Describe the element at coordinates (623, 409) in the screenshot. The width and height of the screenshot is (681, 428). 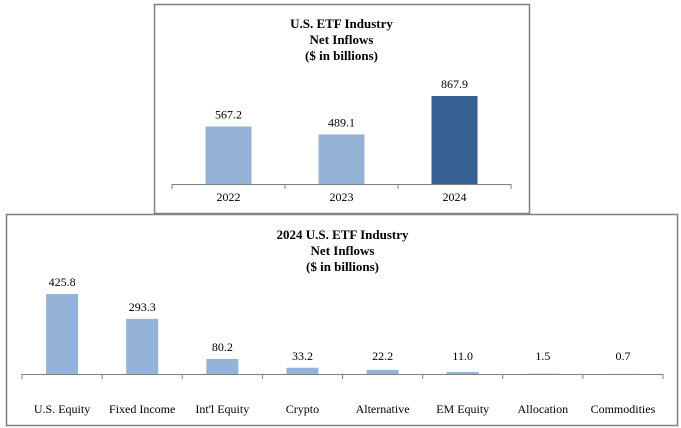
I see `category-label: Commodities` at that location.